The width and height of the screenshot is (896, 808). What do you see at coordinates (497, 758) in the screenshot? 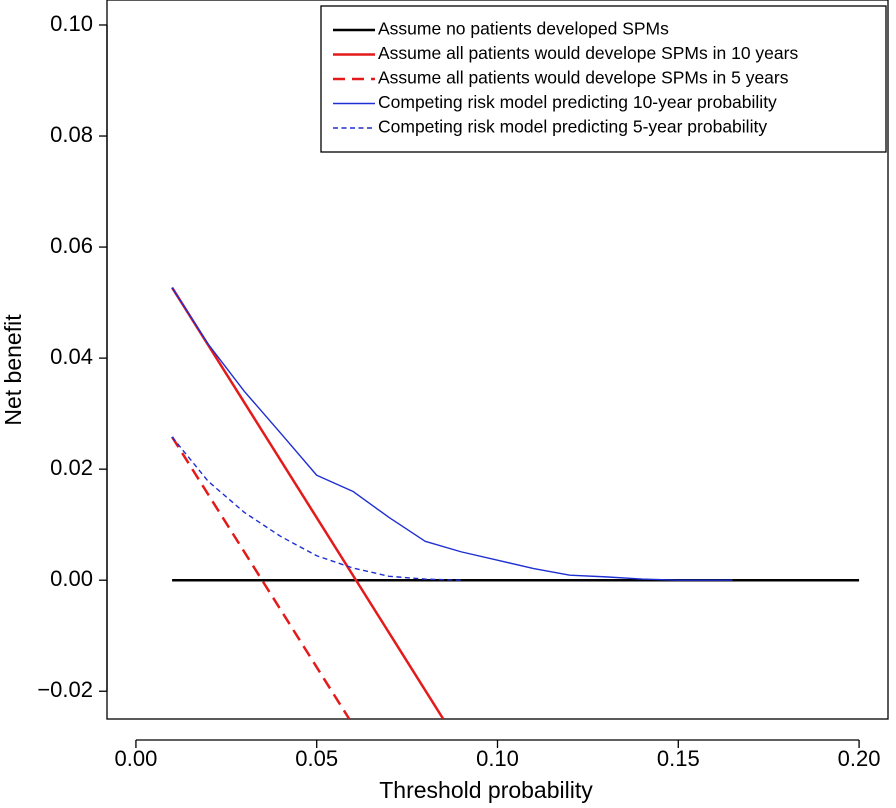
I see `x-tick-label: 0.10` at bounding box center [497, 758].